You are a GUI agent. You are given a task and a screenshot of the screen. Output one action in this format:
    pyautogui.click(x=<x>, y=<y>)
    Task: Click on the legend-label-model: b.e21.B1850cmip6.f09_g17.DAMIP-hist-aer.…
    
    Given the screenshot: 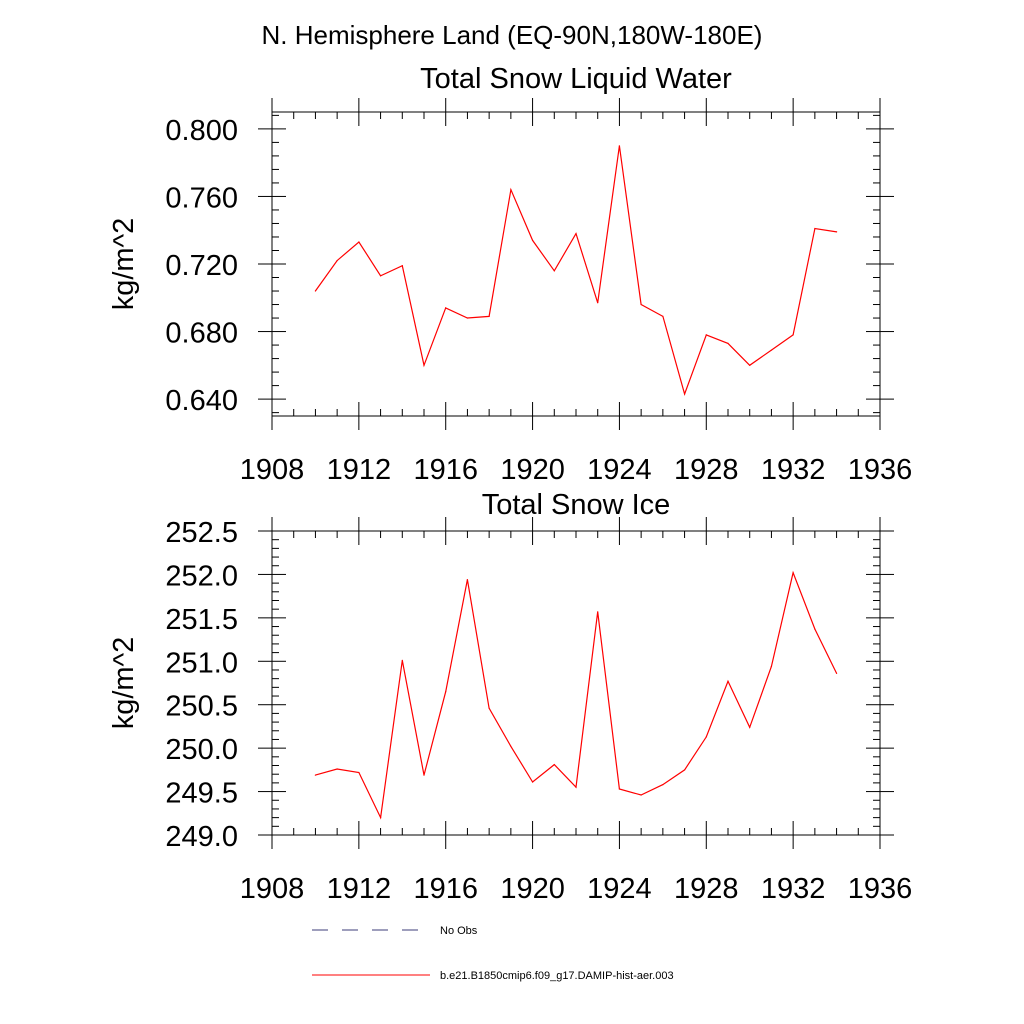 What is the action you would take?
    pyautogui.click(x=557, y=976)
    